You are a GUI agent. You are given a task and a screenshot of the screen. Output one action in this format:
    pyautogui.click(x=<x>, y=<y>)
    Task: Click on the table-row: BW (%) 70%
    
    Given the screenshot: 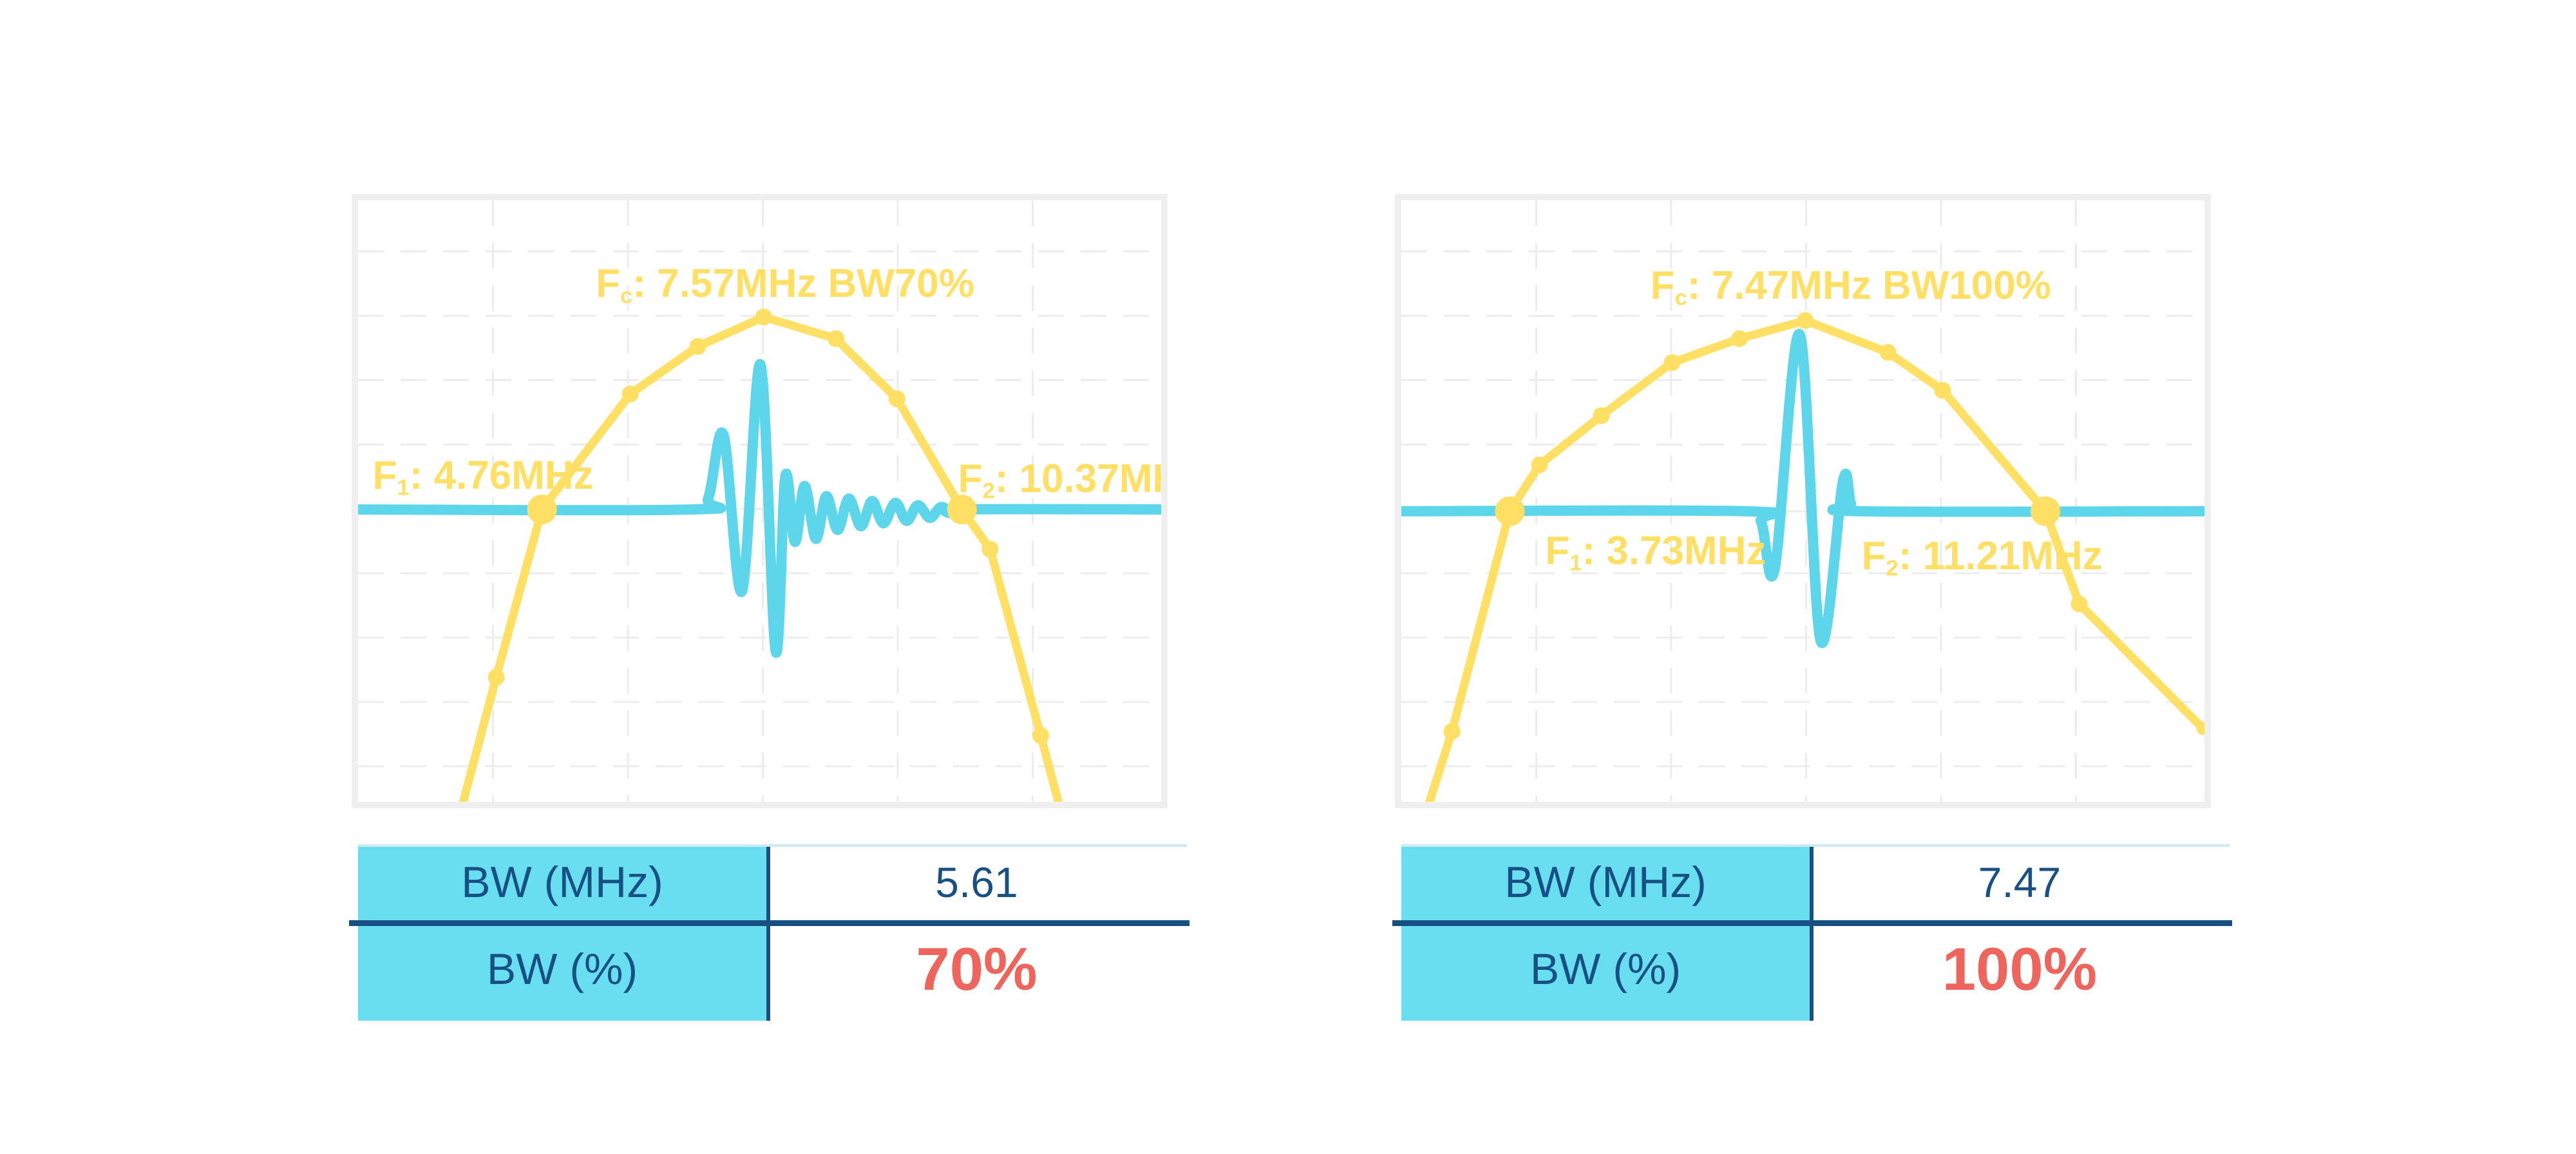 What is the action you would take?
    pyautogui.click(x=773, y=969)
    